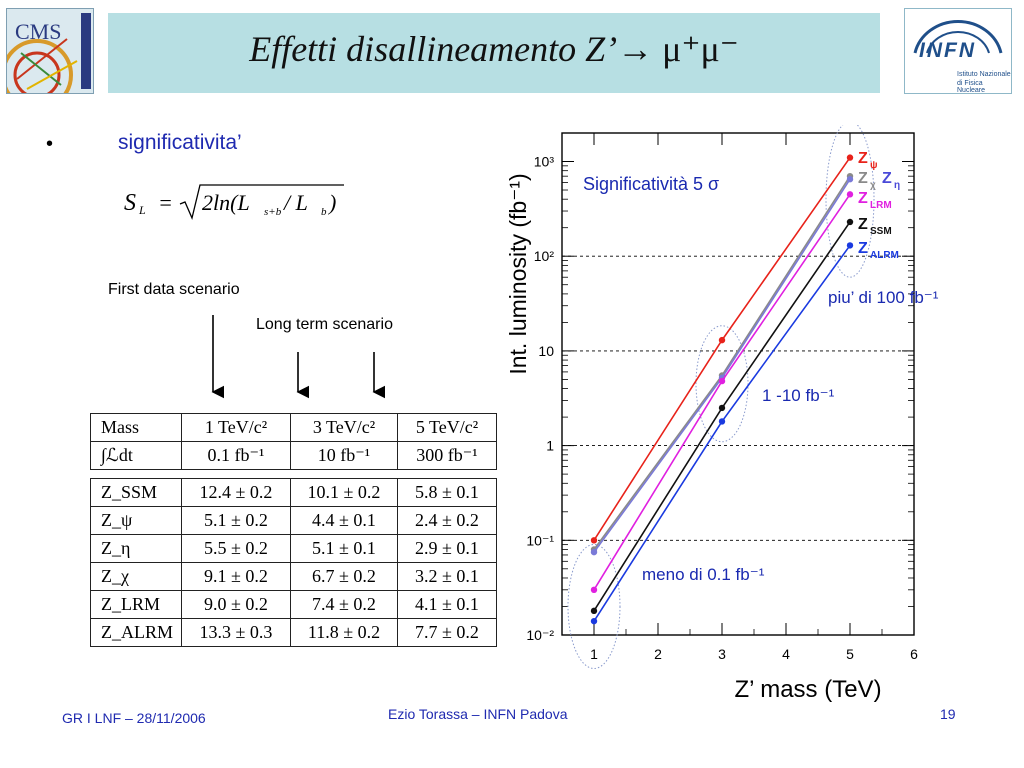  Describe the element at coordinates (180, 142) in the screenshot. I see `bullet-text: significativita’` at that location.